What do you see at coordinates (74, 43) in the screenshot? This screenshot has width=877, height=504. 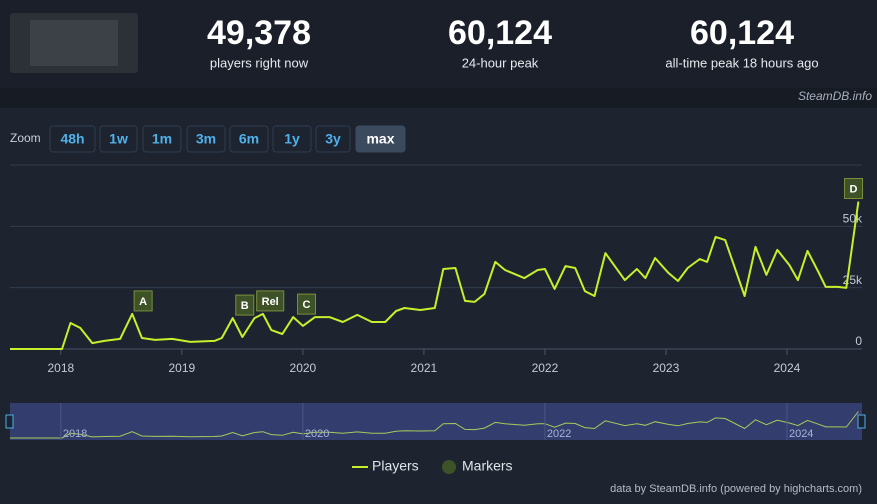 I see `thumbnail-art` at bounding box center [74, 43].